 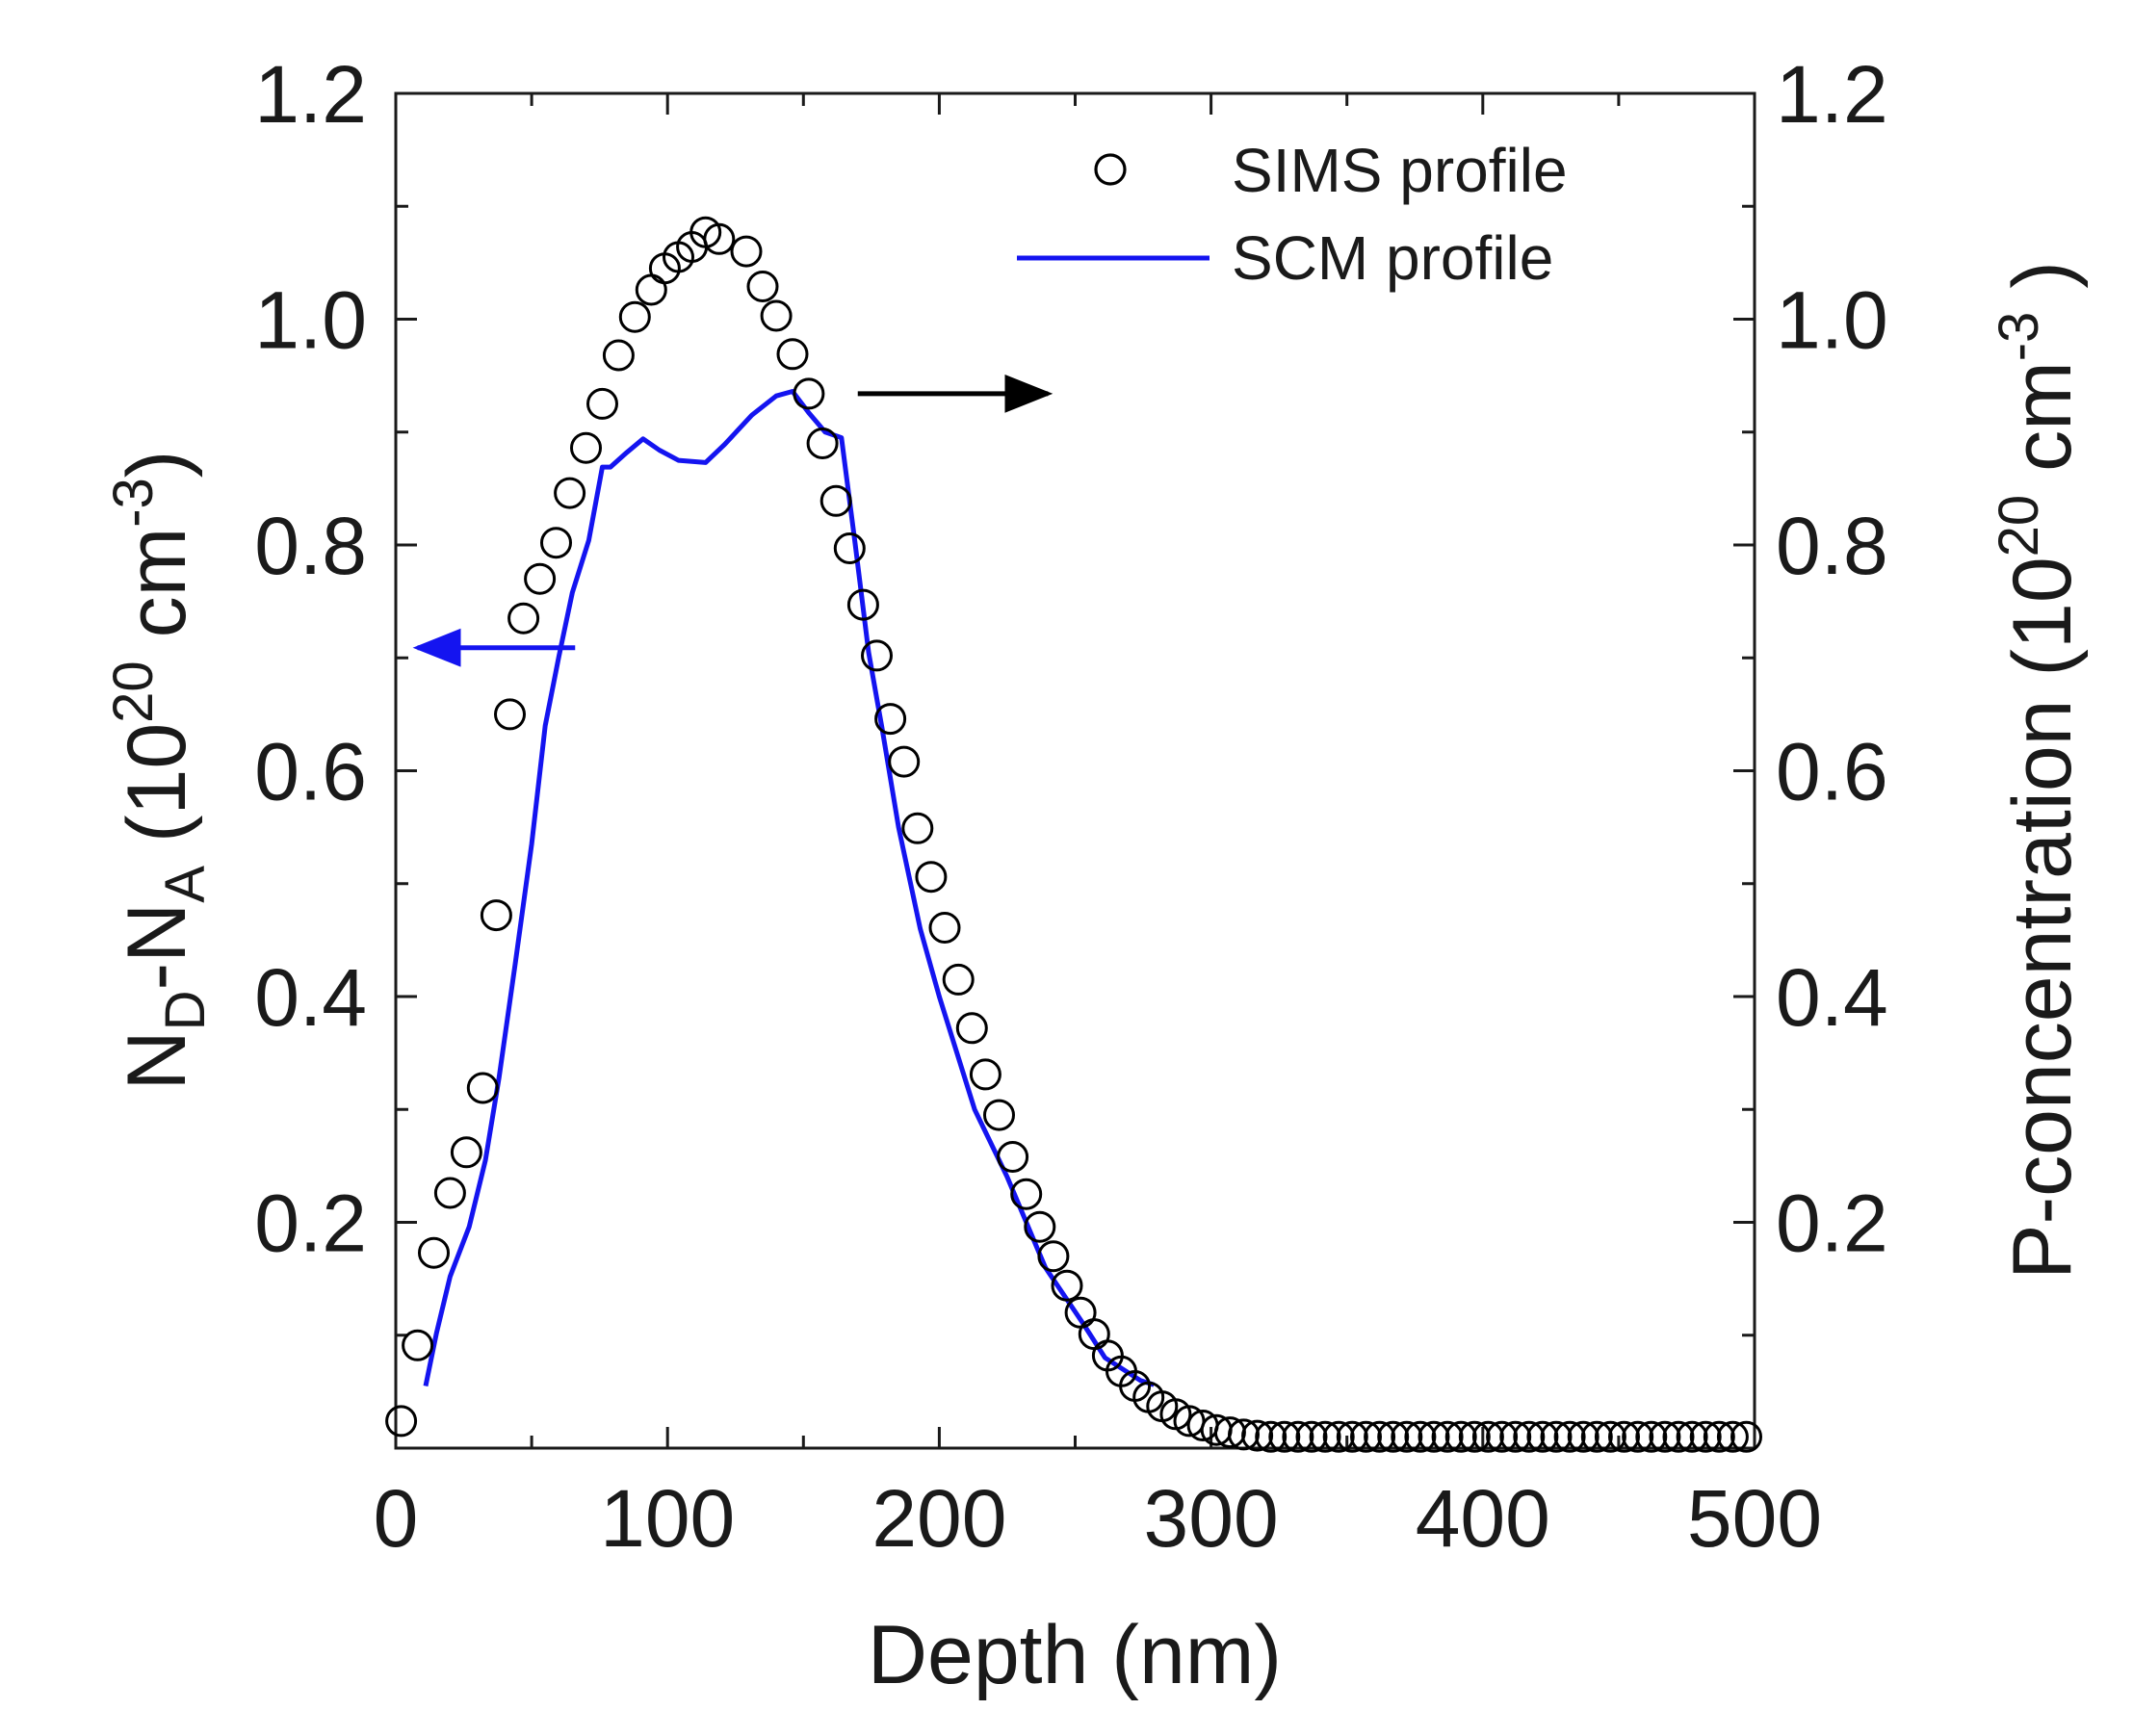 What do you see at coordinates (1832, 772) in the screenshot?
I see `y-right-tick-label: 0.6` at bounding box center [1832, 772].